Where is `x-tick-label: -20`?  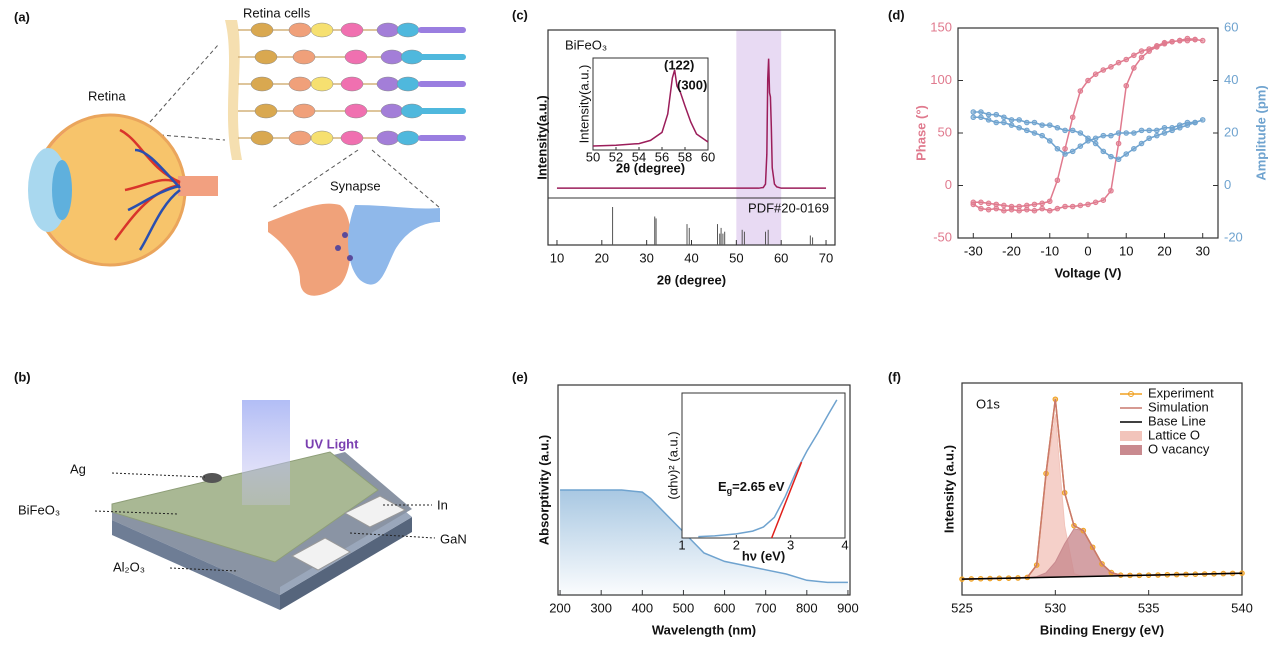
x-tick-label: -20 is located at coordinates (1011, 250).